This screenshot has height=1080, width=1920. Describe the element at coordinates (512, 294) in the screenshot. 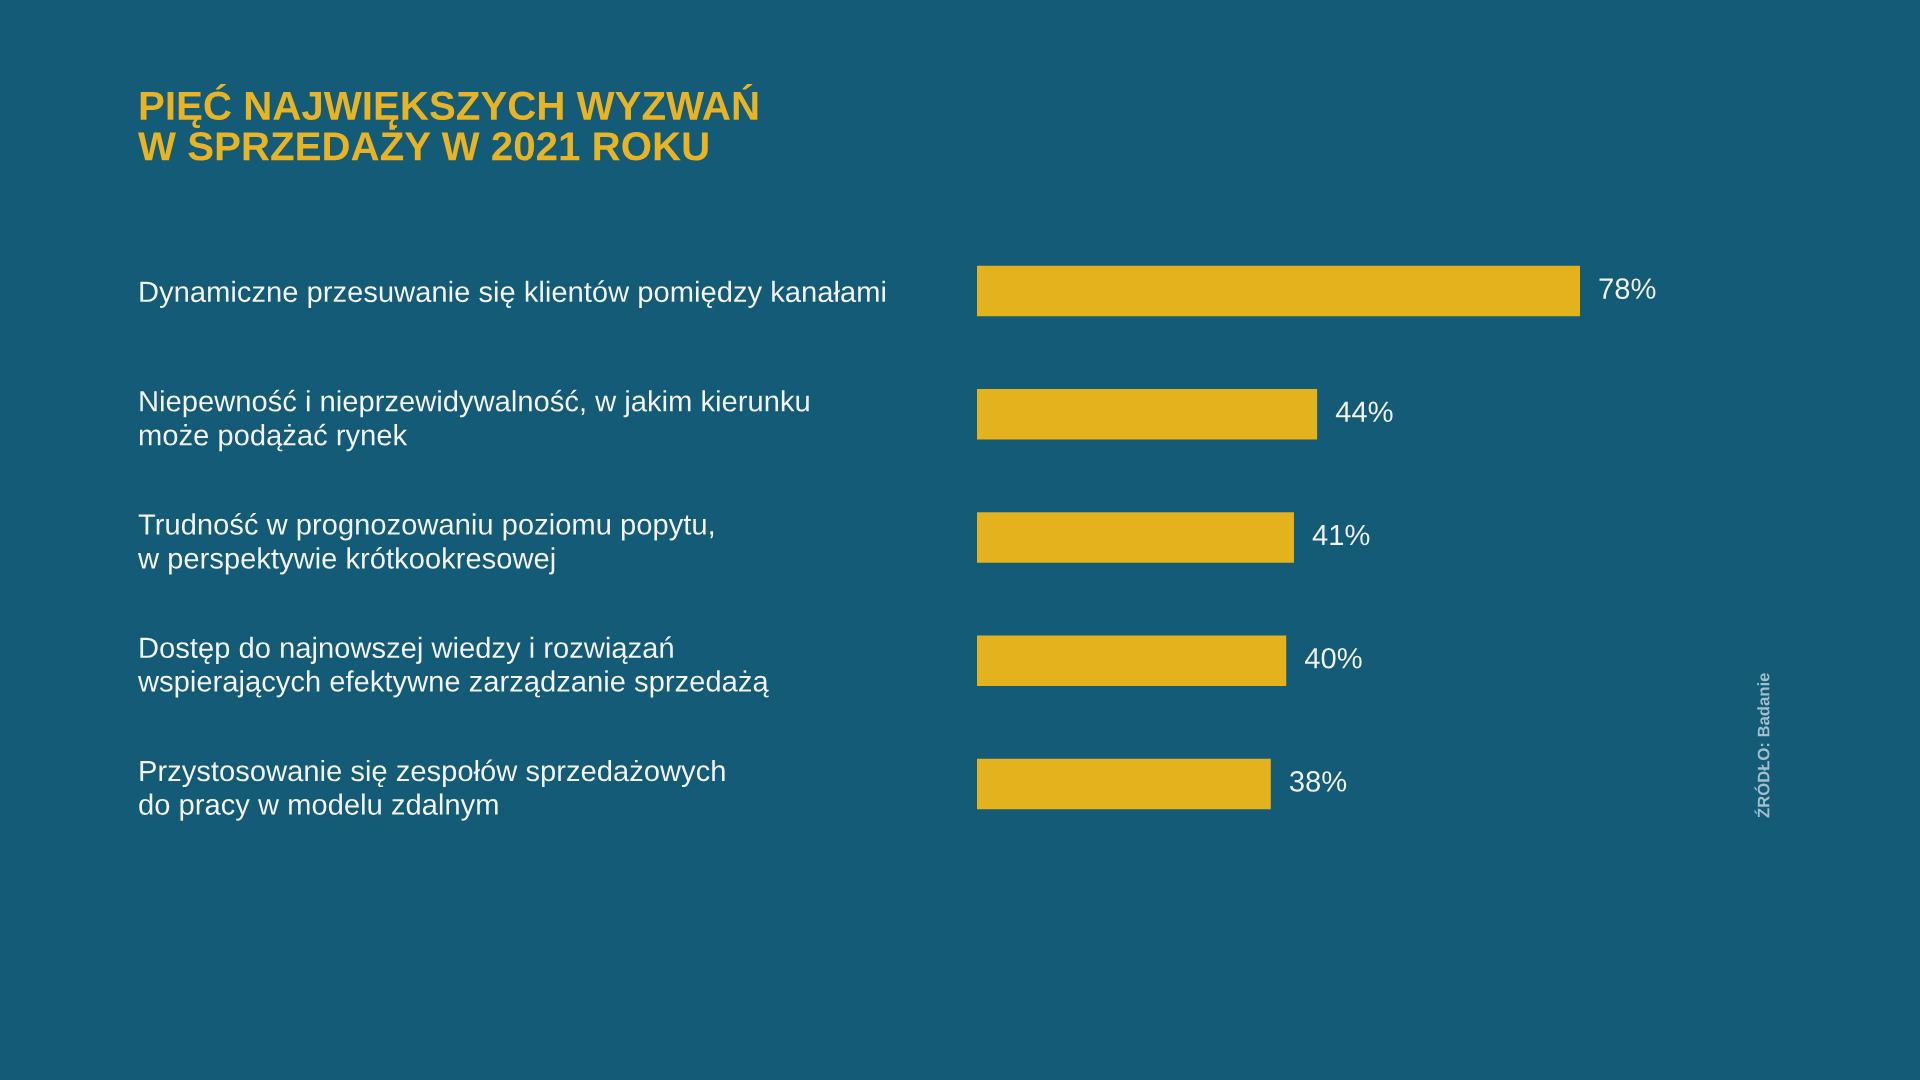

I see `y-tick-label: Dynamiczne przesuwanie się klientów pomiędzy kanałami` at that location.